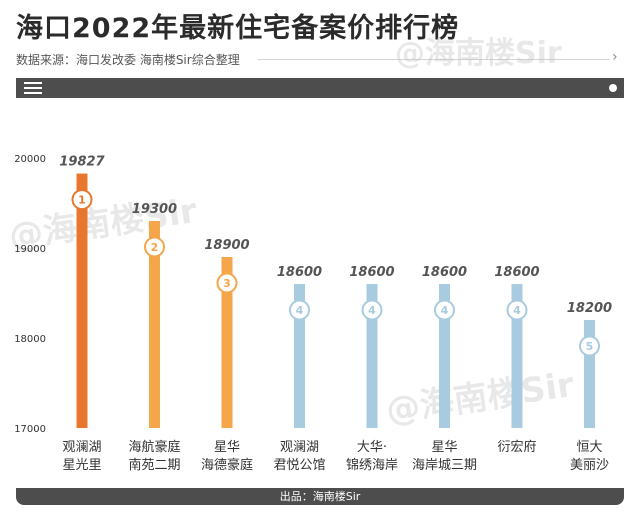  I want to click on source-divider, so click(434, 59).